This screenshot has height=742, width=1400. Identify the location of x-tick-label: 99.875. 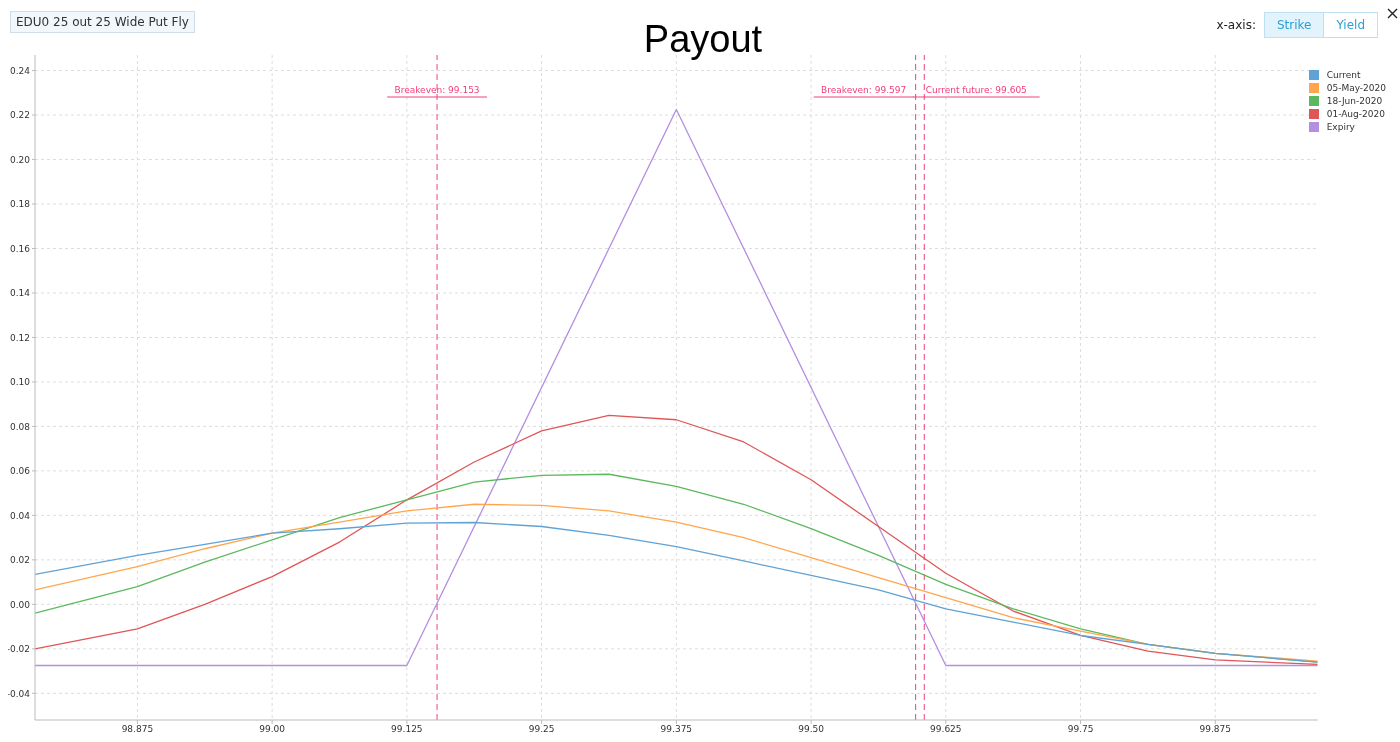
(1215, 729).